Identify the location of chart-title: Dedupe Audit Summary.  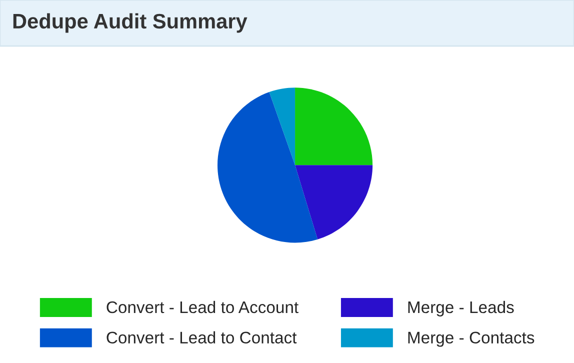
(130, 23).